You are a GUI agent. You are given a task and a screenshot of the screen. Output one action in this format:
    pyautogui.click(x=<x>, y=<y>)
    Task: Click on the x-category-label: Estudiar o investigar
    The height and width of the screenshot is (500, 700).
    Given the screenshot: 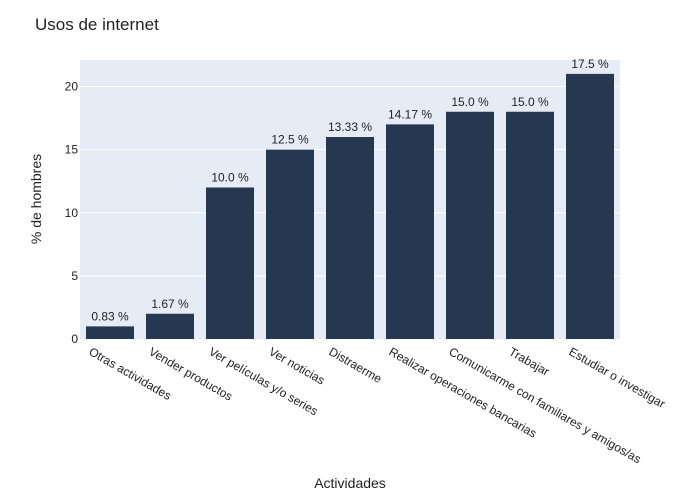 What is the action you would take?
    pyautogui.click(x=617, y=377)
    